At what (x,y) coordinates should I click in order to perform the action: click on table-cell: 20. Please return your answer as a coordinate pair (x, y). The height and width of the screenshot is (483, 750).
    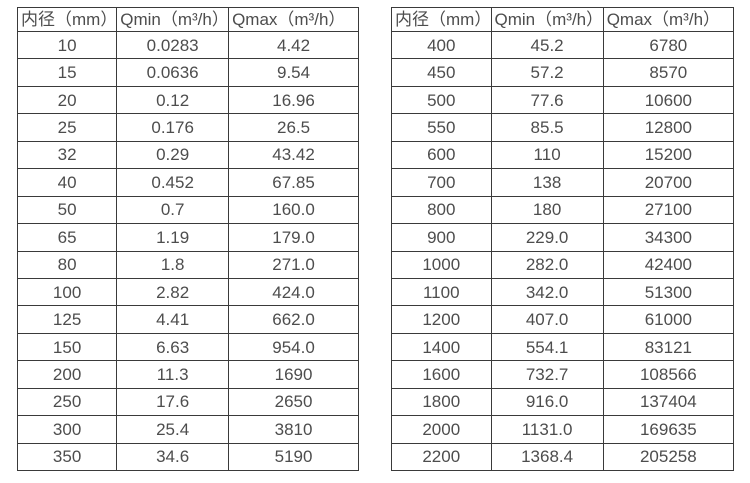
    Looking at the image, I should click on (67, 100).